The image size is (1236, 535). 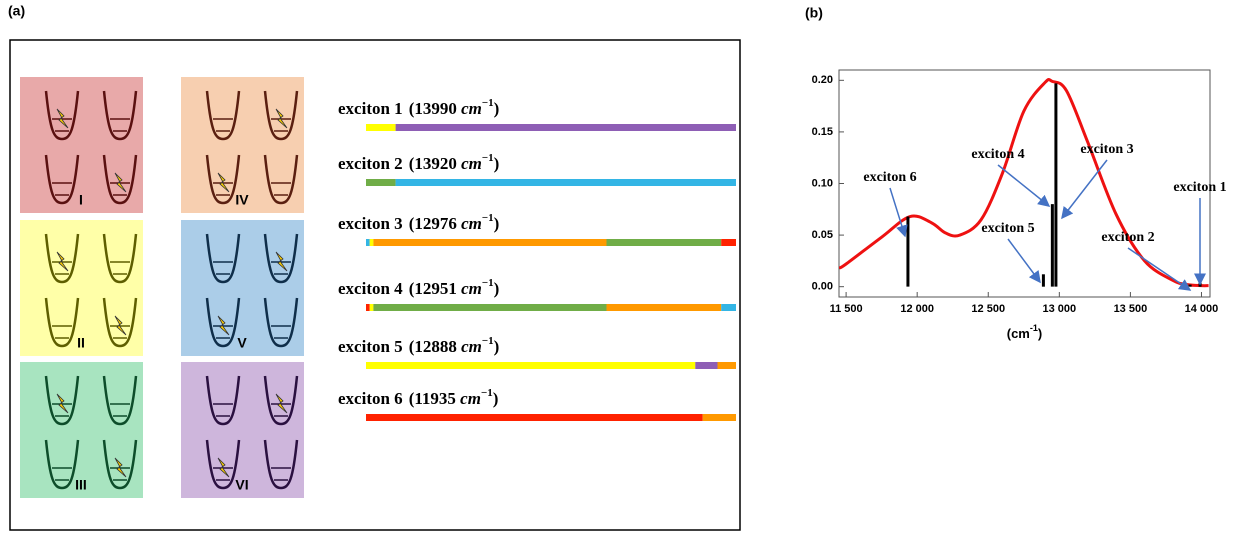 I want to click on annotation: exciton 1, so click(x=1199, y=187).